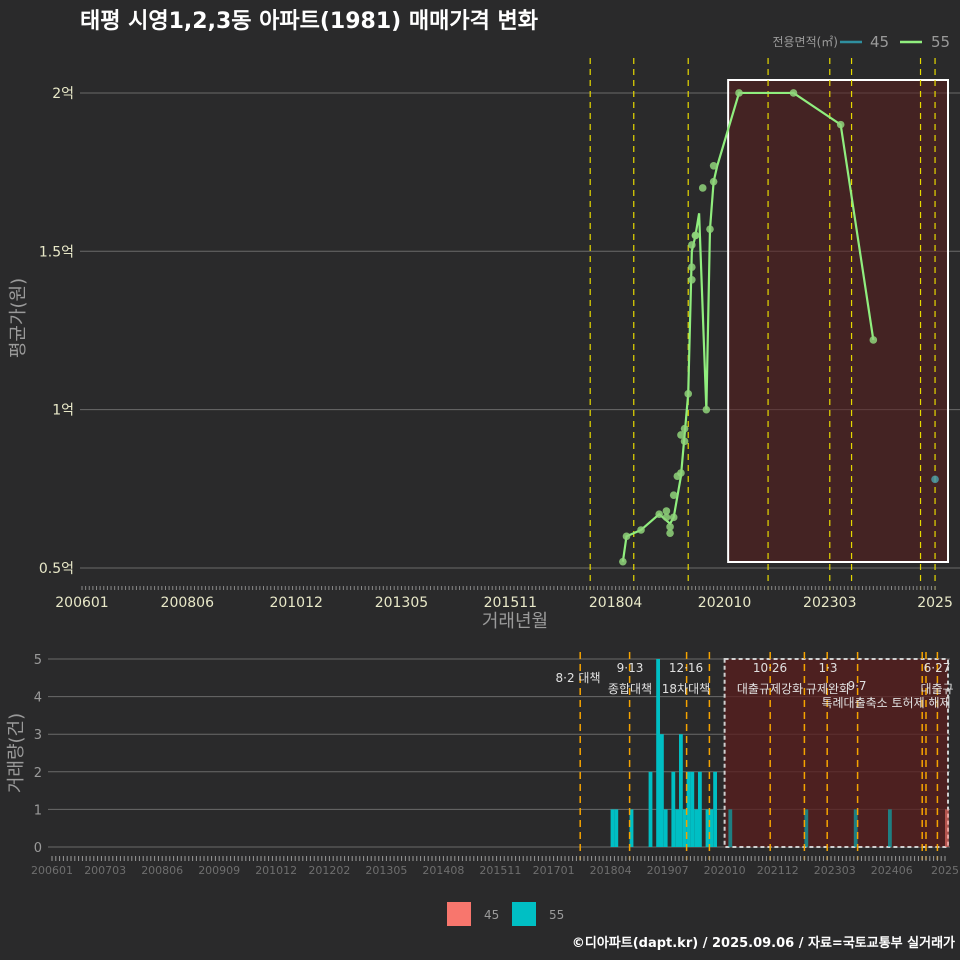 The image size is (960, 960). I want to click on policy-annotation-date: 6·27, so click(937, 668).